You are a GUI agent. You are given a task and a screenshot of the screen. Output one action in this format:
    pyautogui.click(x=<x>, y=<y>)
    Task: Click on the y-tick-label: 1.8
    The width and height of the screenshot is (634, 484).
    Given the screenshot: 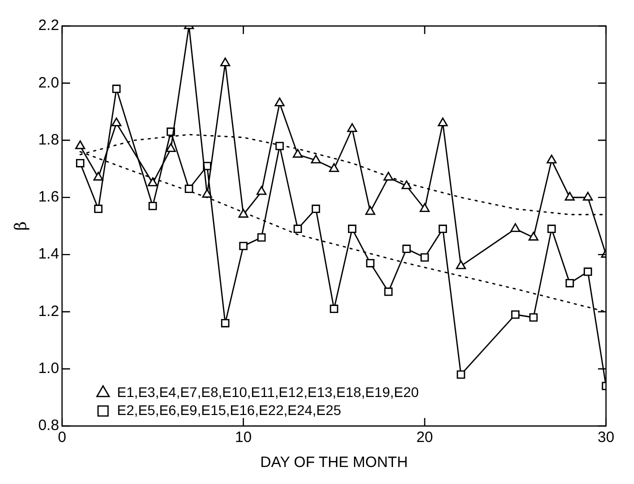 What is the action you would take?
    pyautogui.click(x=49, y=139)
    